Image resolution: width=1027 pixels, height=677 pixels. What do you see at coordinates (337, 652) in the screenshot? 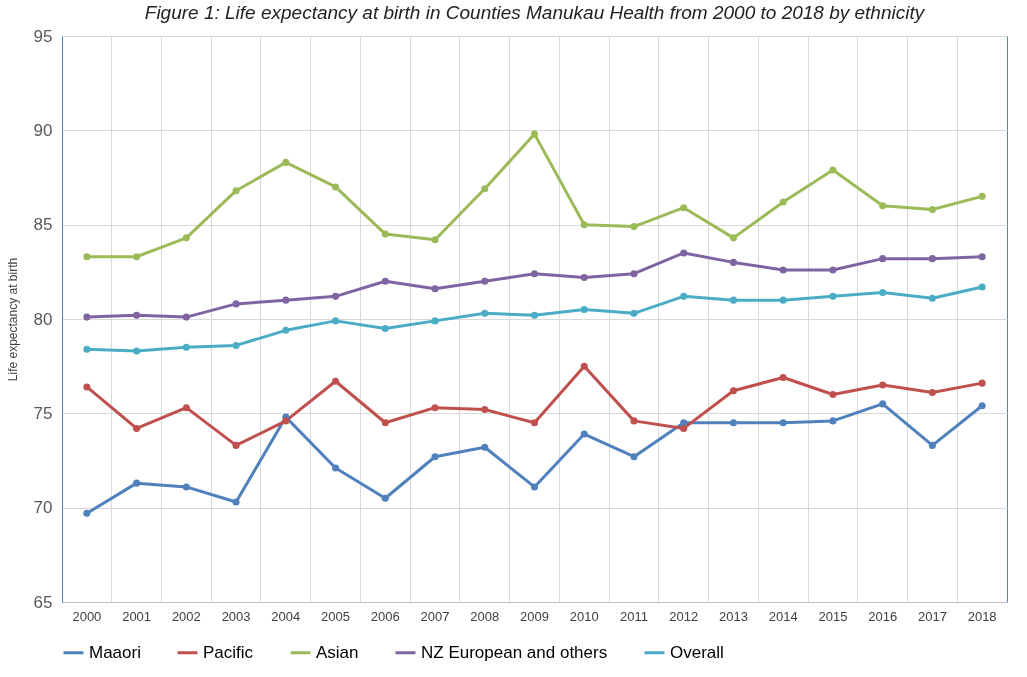
I see `legend-label: Asian` at bounding box center [337, 652].